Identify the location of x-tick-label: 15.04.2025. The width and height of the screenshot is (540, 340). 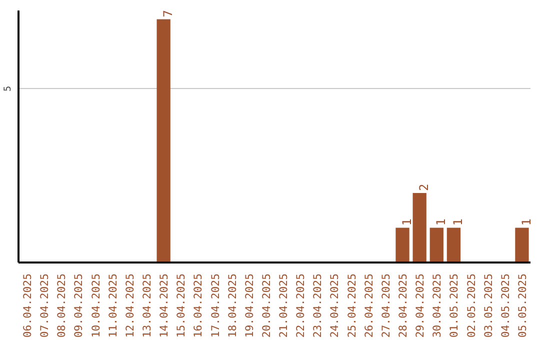
(181, 306).